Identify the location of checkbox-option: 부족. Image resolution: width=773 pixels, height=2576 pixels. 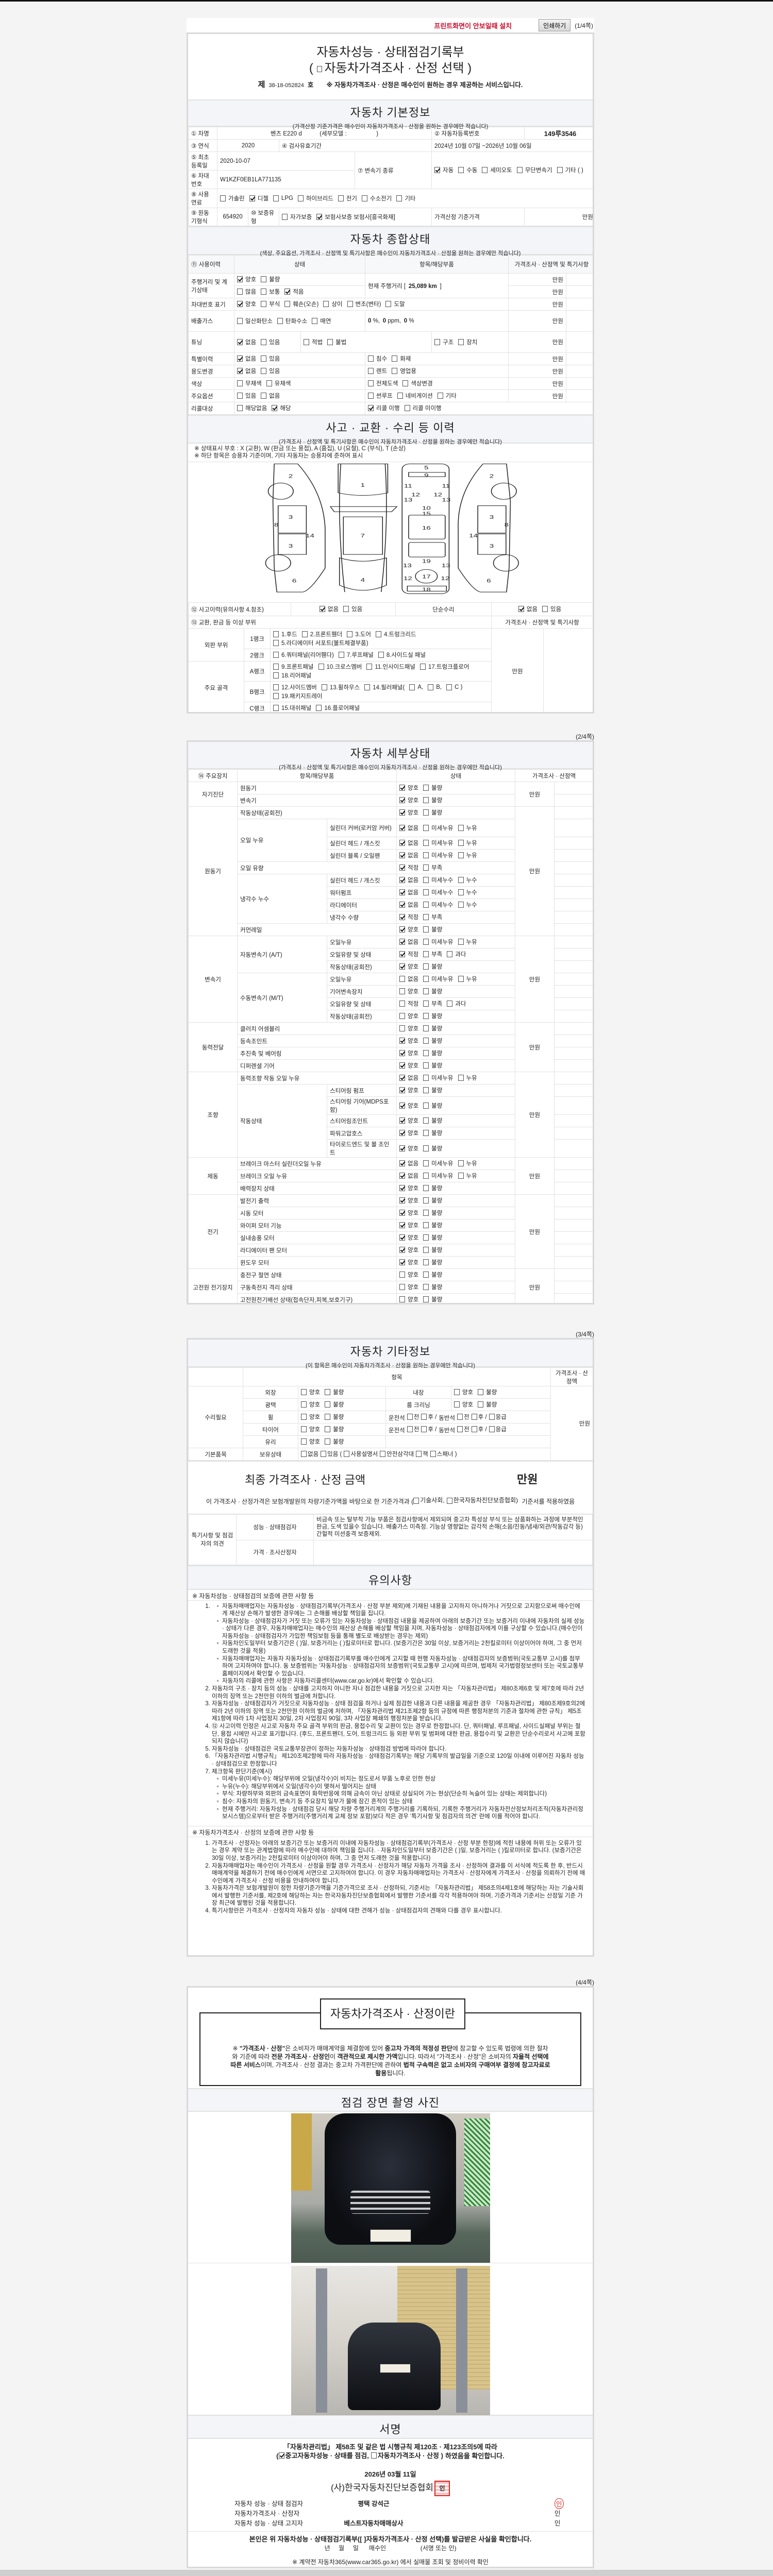
(432, 917).